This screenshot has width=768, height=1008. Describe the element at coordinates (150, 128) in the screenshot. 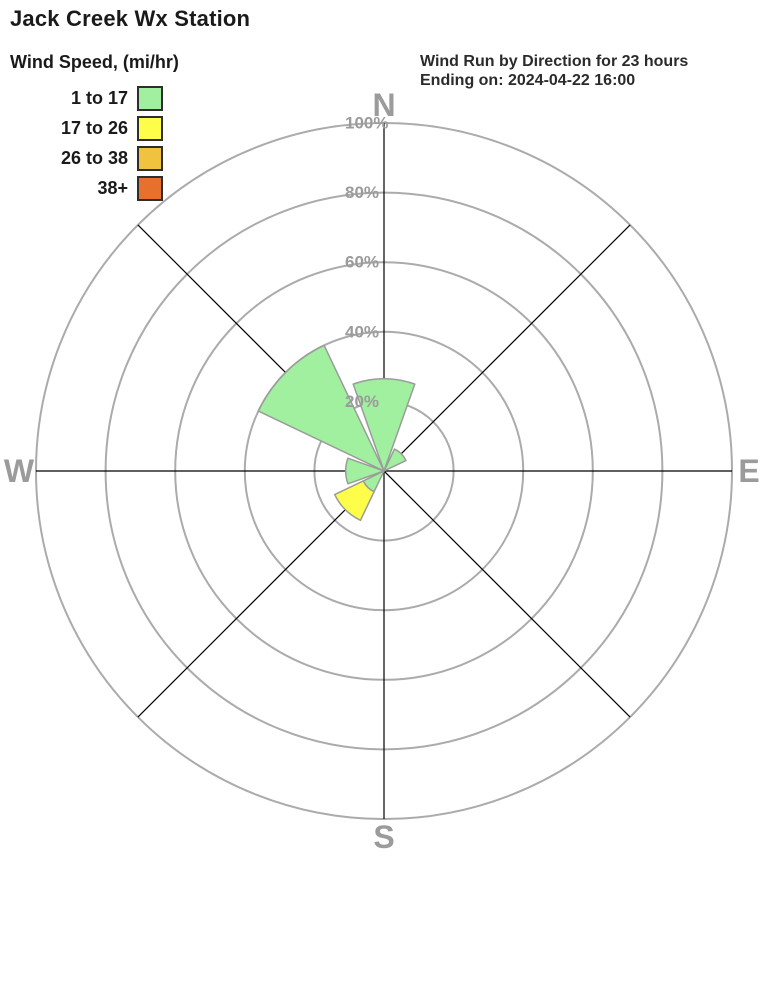

I see `legend-swatch-yellow` at that location.